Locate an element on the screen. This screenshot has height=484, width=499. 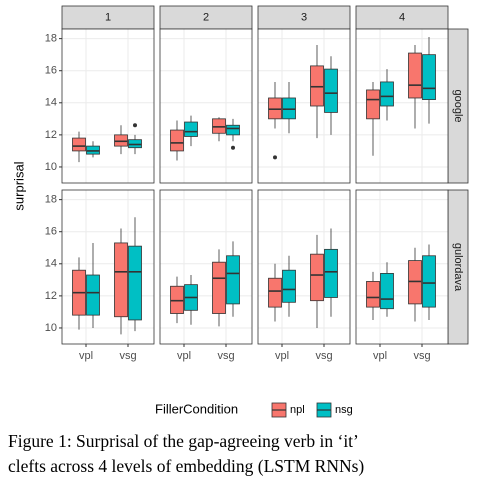
legend-label: nsg is located at coordinates (344, 410).